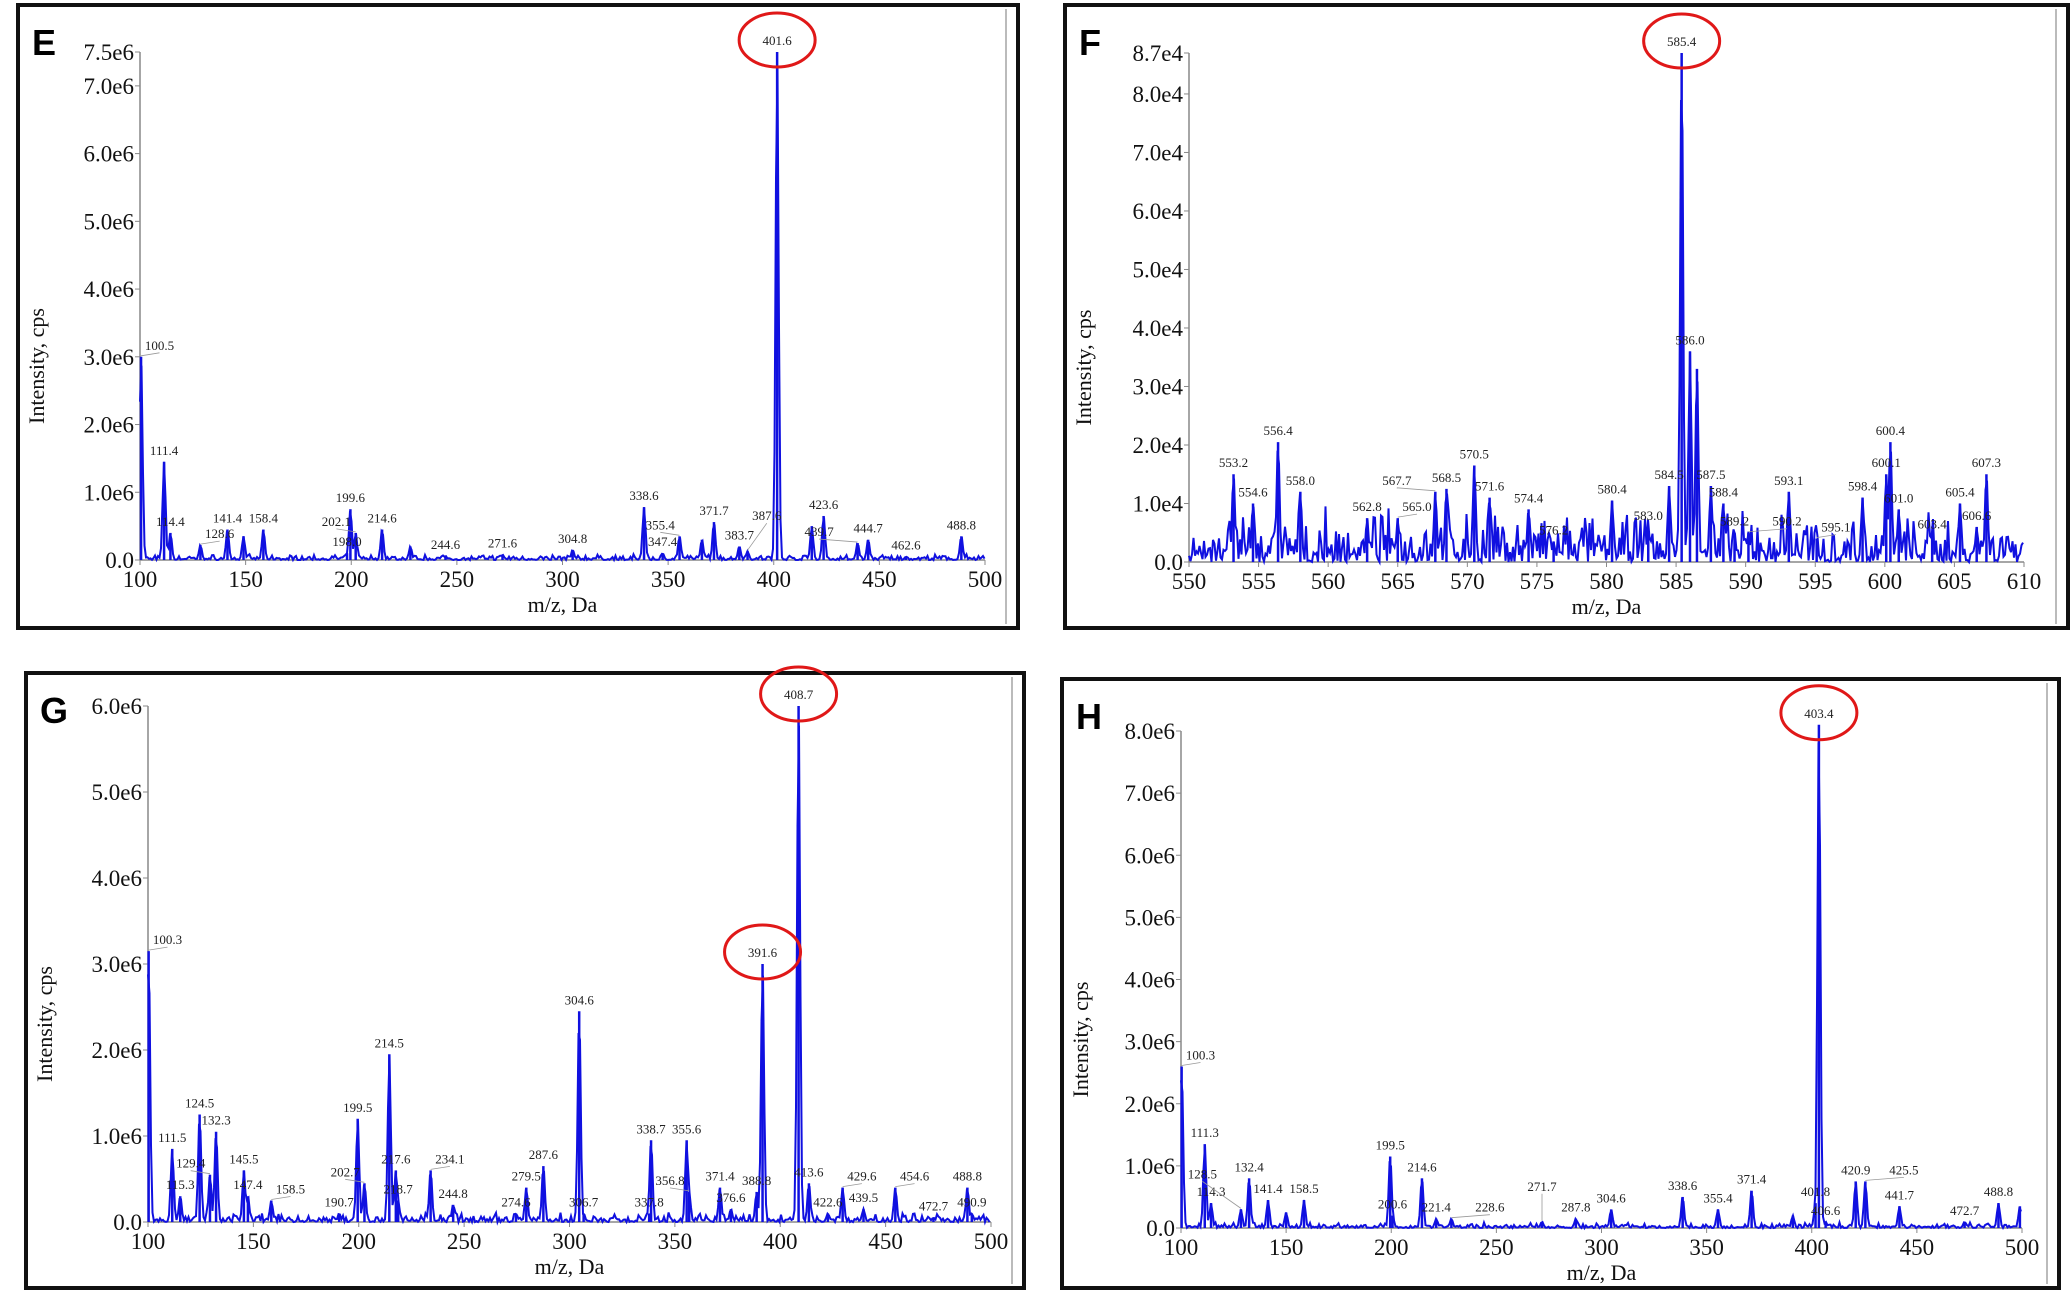 This screenshot has width=2072, height=1298. I want to click on peak-label: 202.7, so click(346, 1171).